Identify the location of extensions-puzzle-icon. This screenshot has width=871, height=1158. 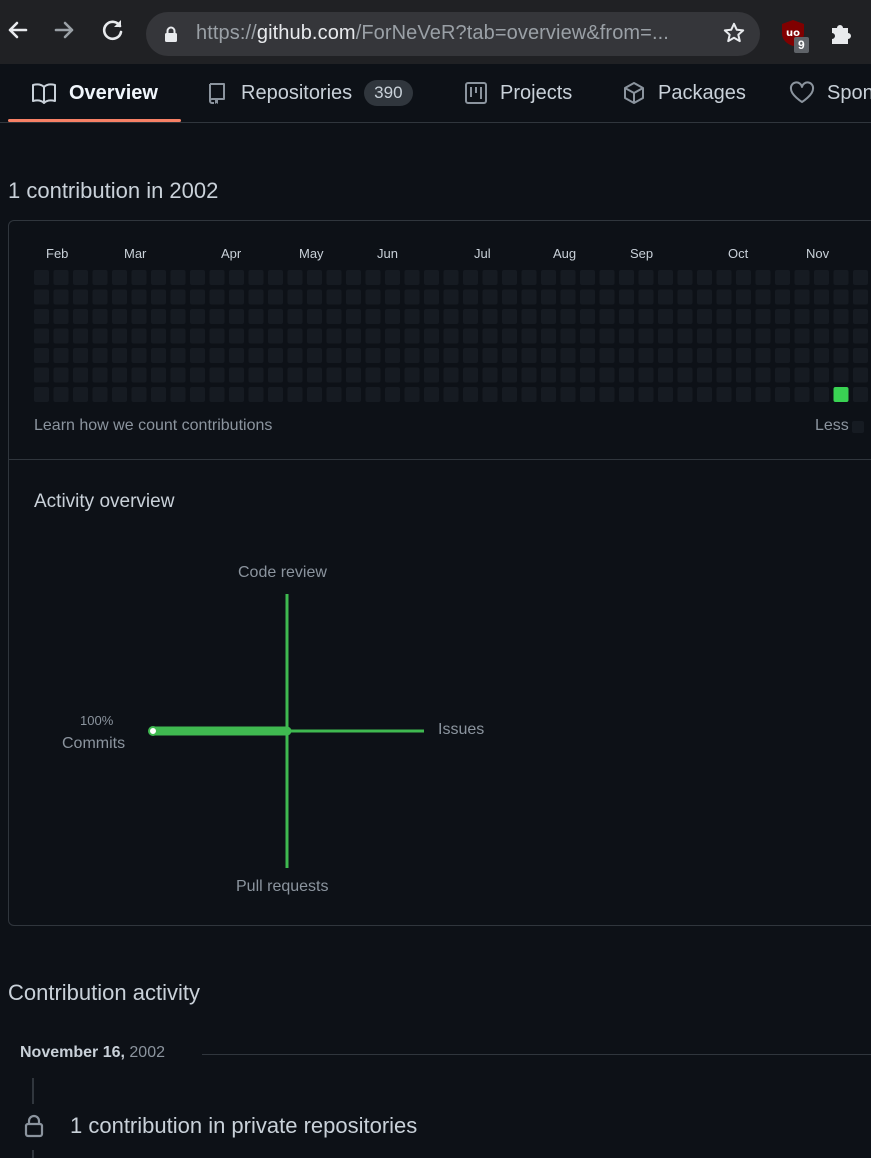
(841, 35).